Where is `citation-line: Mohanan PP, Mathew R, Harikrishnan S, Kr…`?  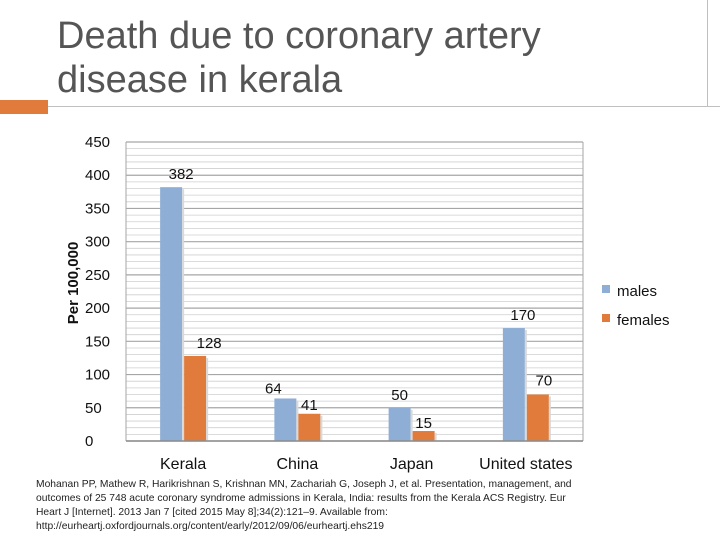
citation-line: Mohanan PP, Mathew R, Harikrishnan S, Kr… is located at coordinates (304, 484).